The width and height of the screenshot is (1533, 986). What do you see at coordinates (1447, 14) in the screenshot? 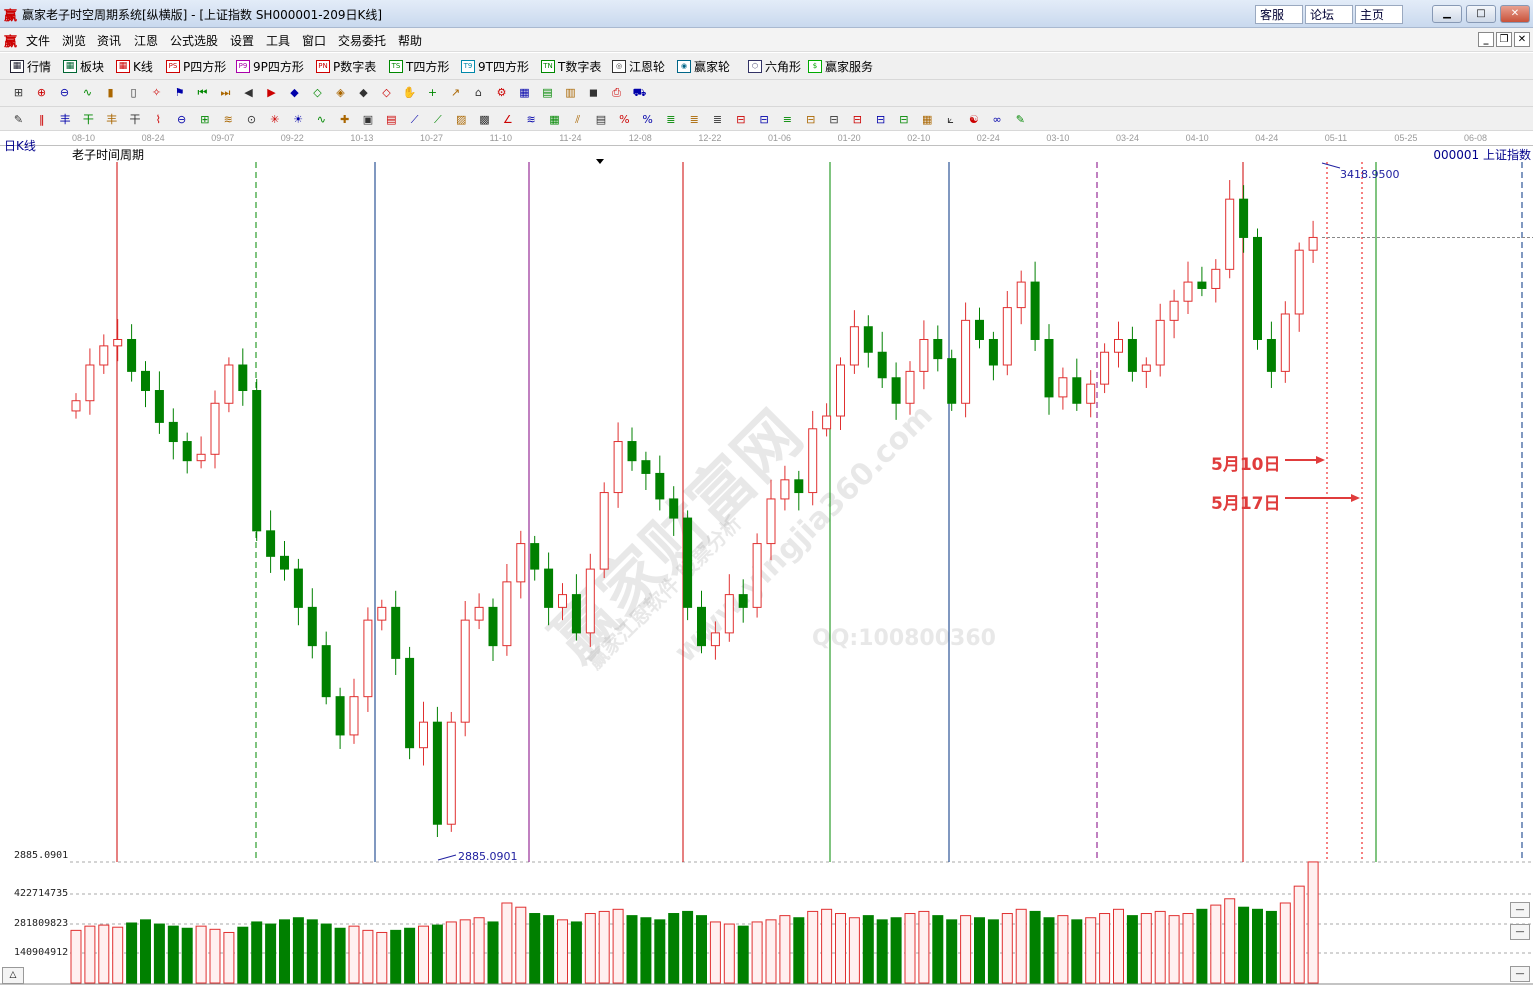
I see `minimize-button: ▁` at bounding box center [1447, 14].